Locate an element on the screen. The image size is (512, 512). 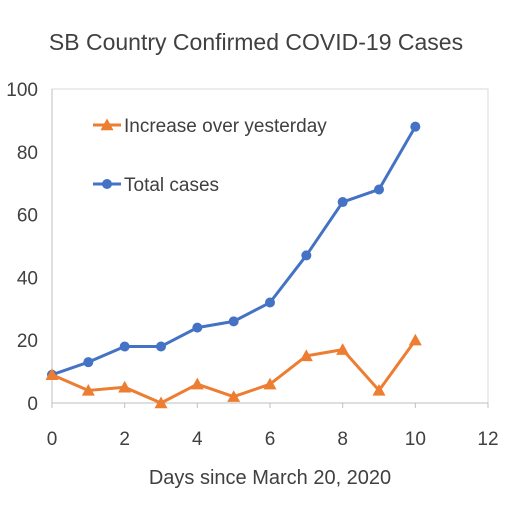
x-tick-label: 6 is located at coordinates (270, 439).